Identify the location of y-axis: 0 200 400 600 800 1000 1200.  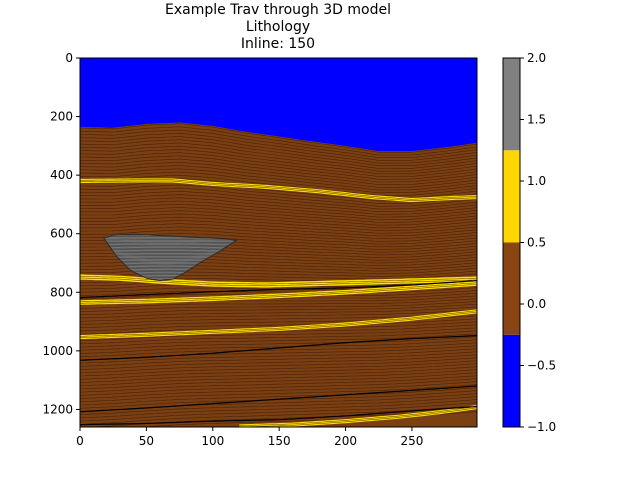
(61, 233).